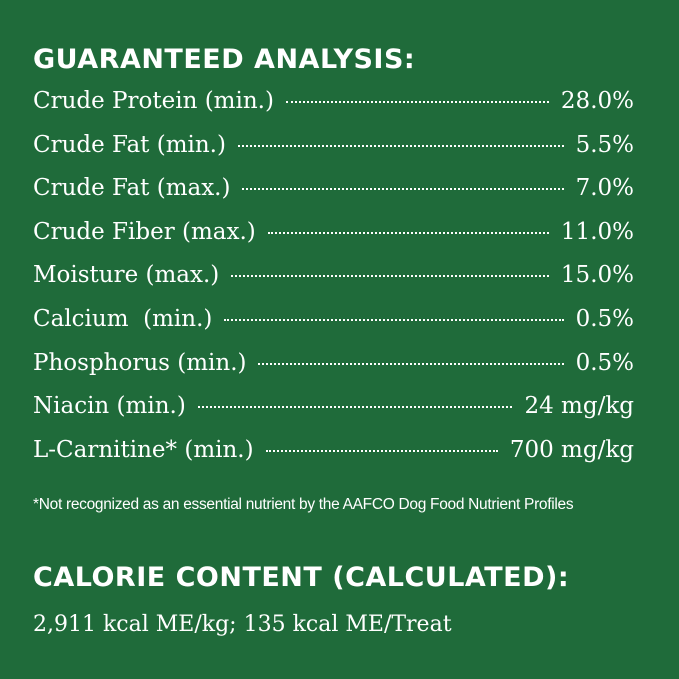 Image resolution: width=679 pixels, height=679 pixels. I want to click on nutrient-value: 24 mg/kg, so click(579, 406).